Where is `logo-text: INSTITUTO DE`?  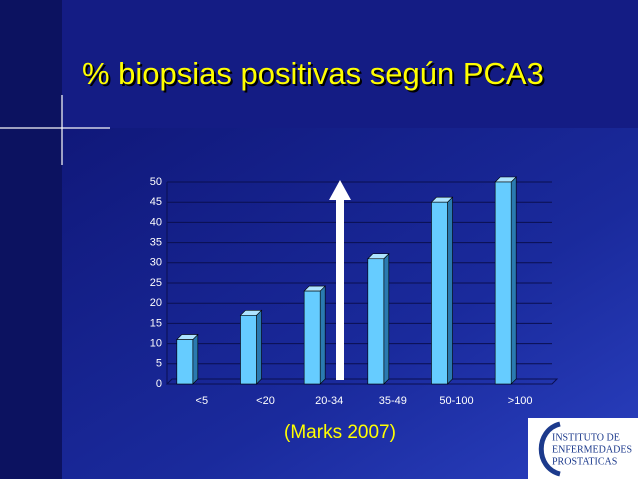 logo-text: INSTITUTO DE is located at coordinates (586, 437).